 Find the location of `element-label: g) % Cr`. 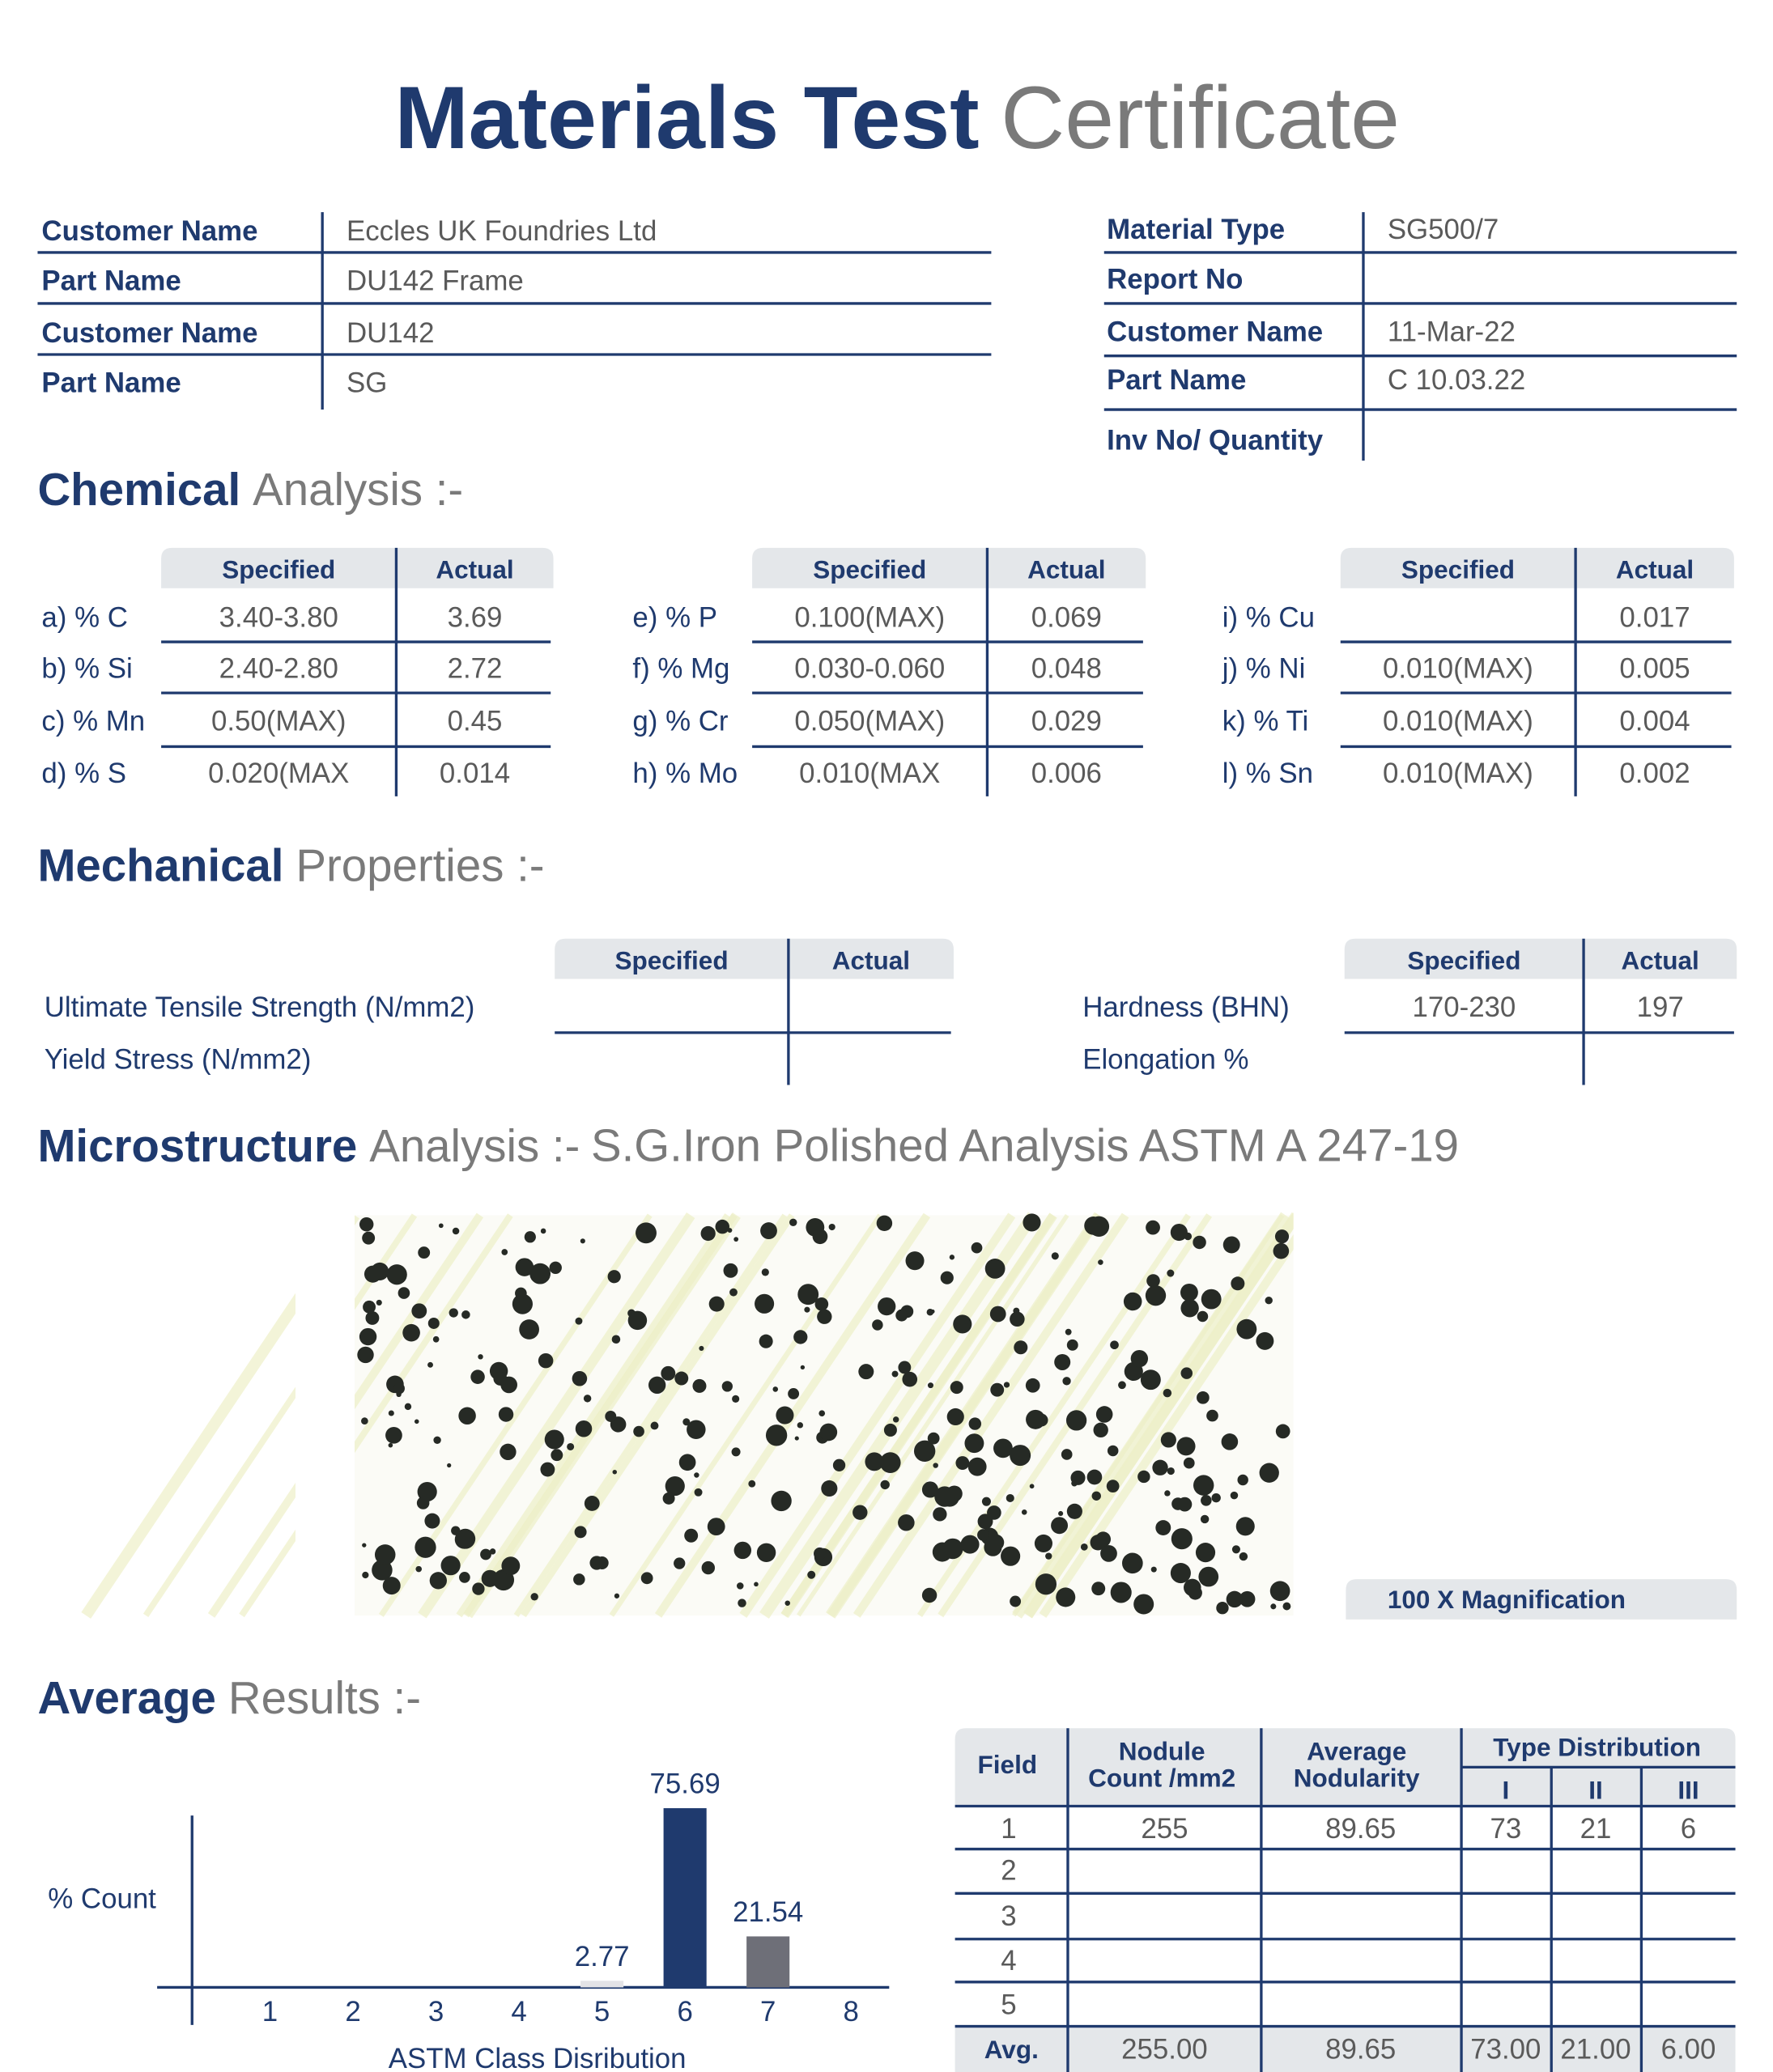

element-label: g) % Cr is located at coordinates (680, 721).